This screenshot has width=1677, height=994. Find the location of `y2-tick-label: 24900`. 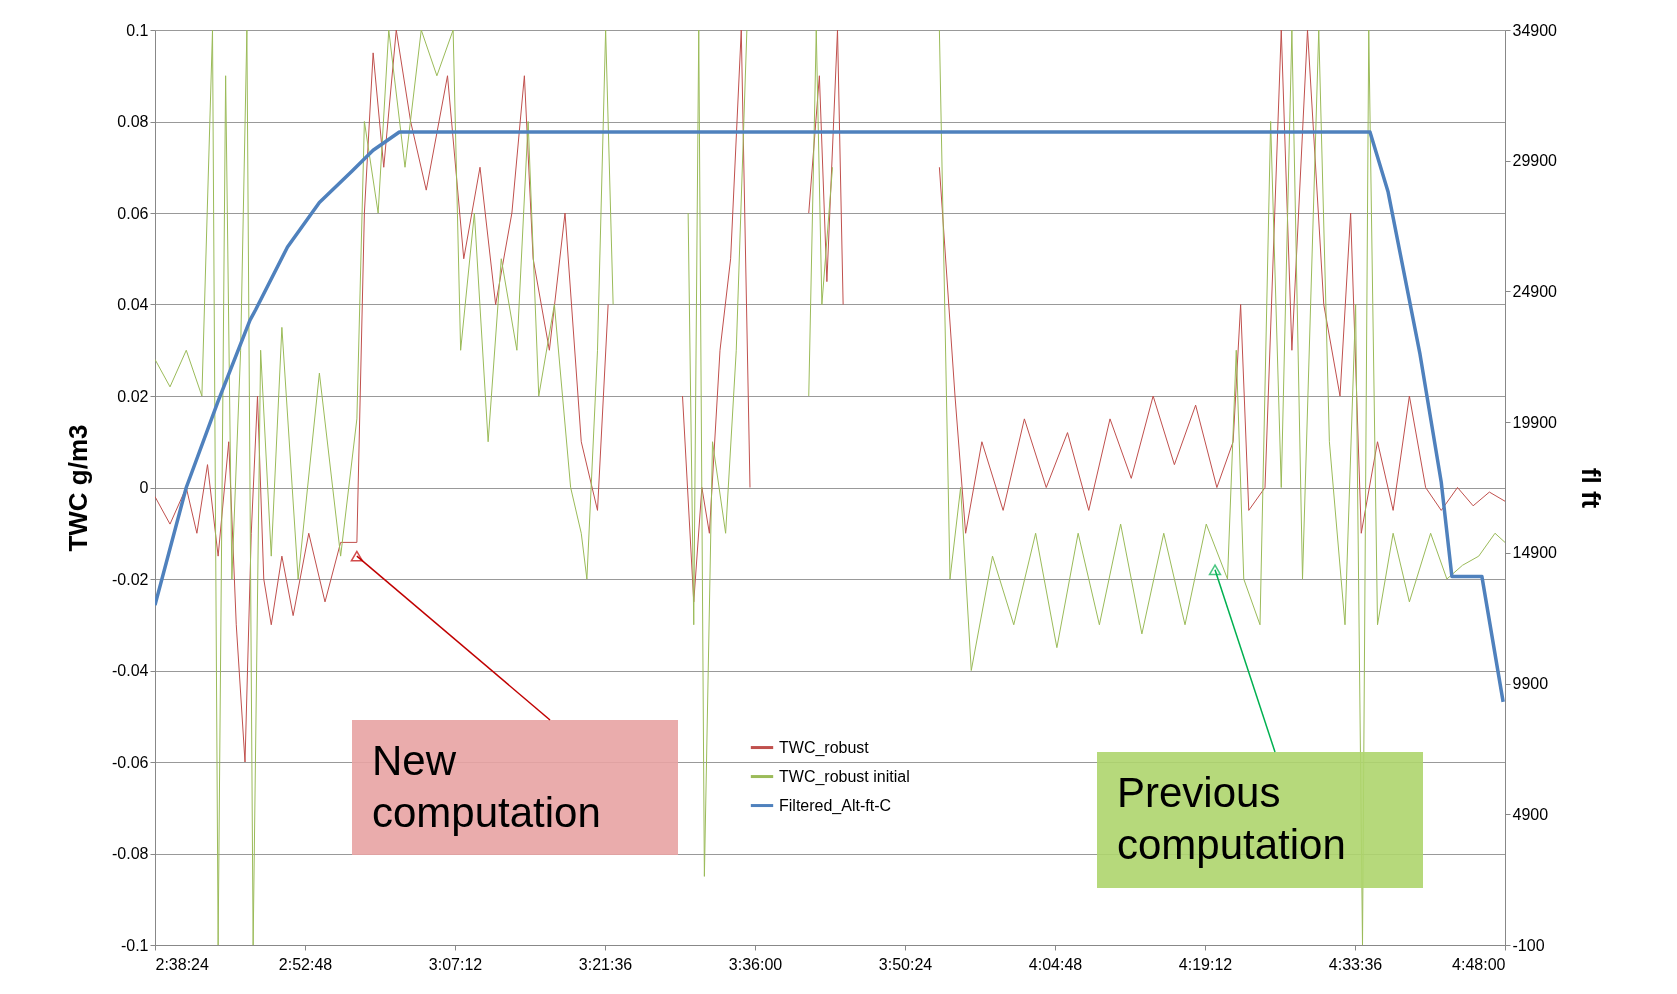

y2-tick-label: 24900 is located at coordinates (1535, 291).